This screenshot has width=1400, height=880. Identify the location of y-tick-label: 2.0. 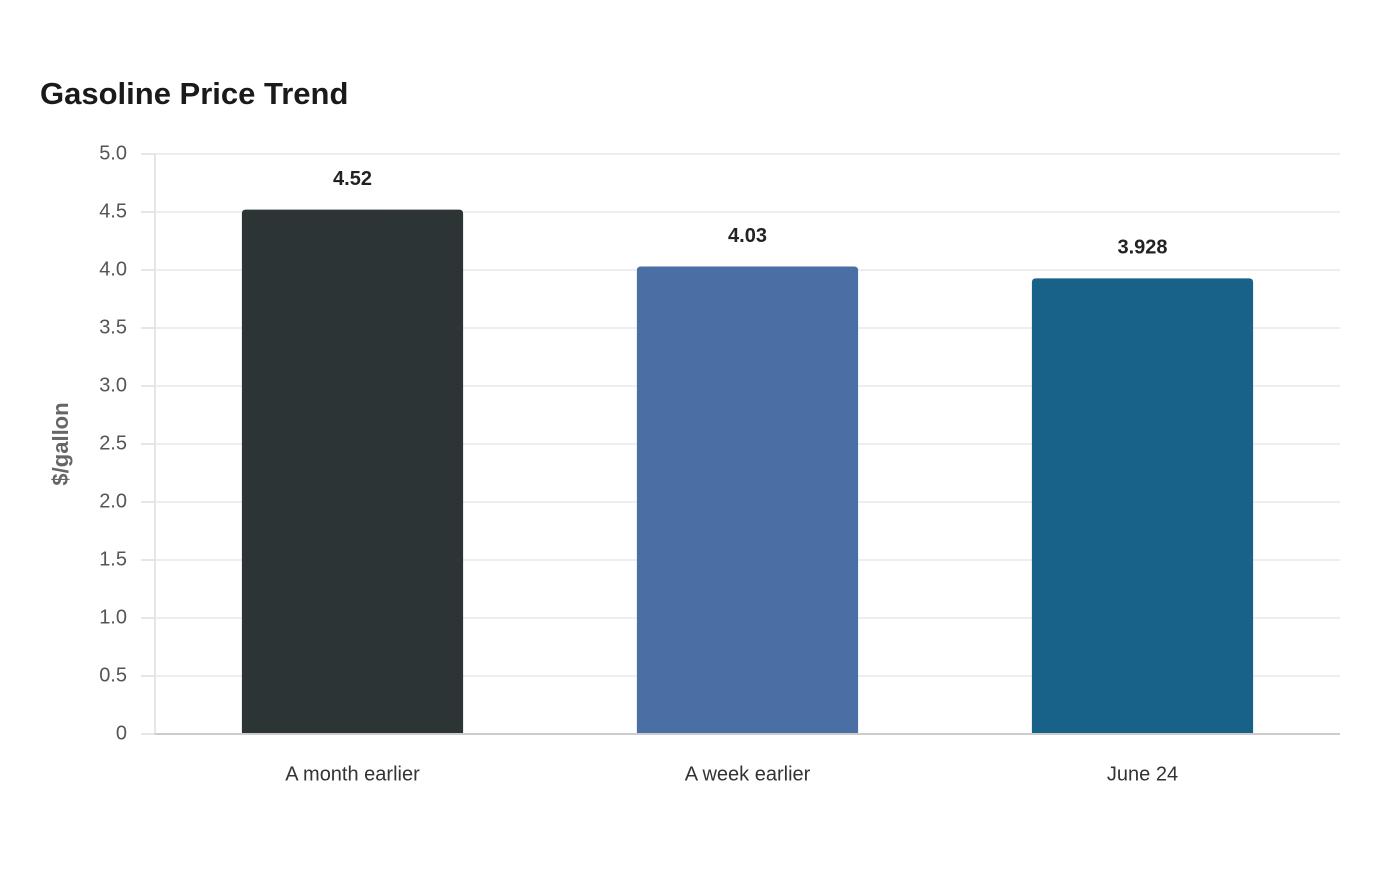
(113, 501).